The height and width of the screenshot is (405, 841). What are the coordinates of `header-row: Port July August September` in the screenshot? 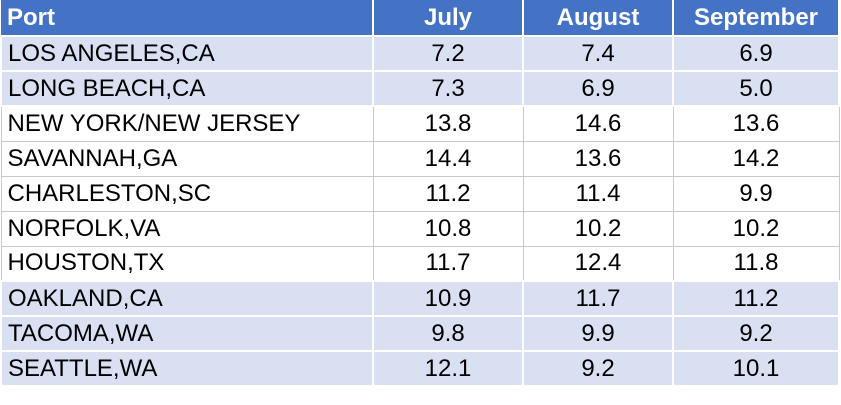 It's located at (420, 18).